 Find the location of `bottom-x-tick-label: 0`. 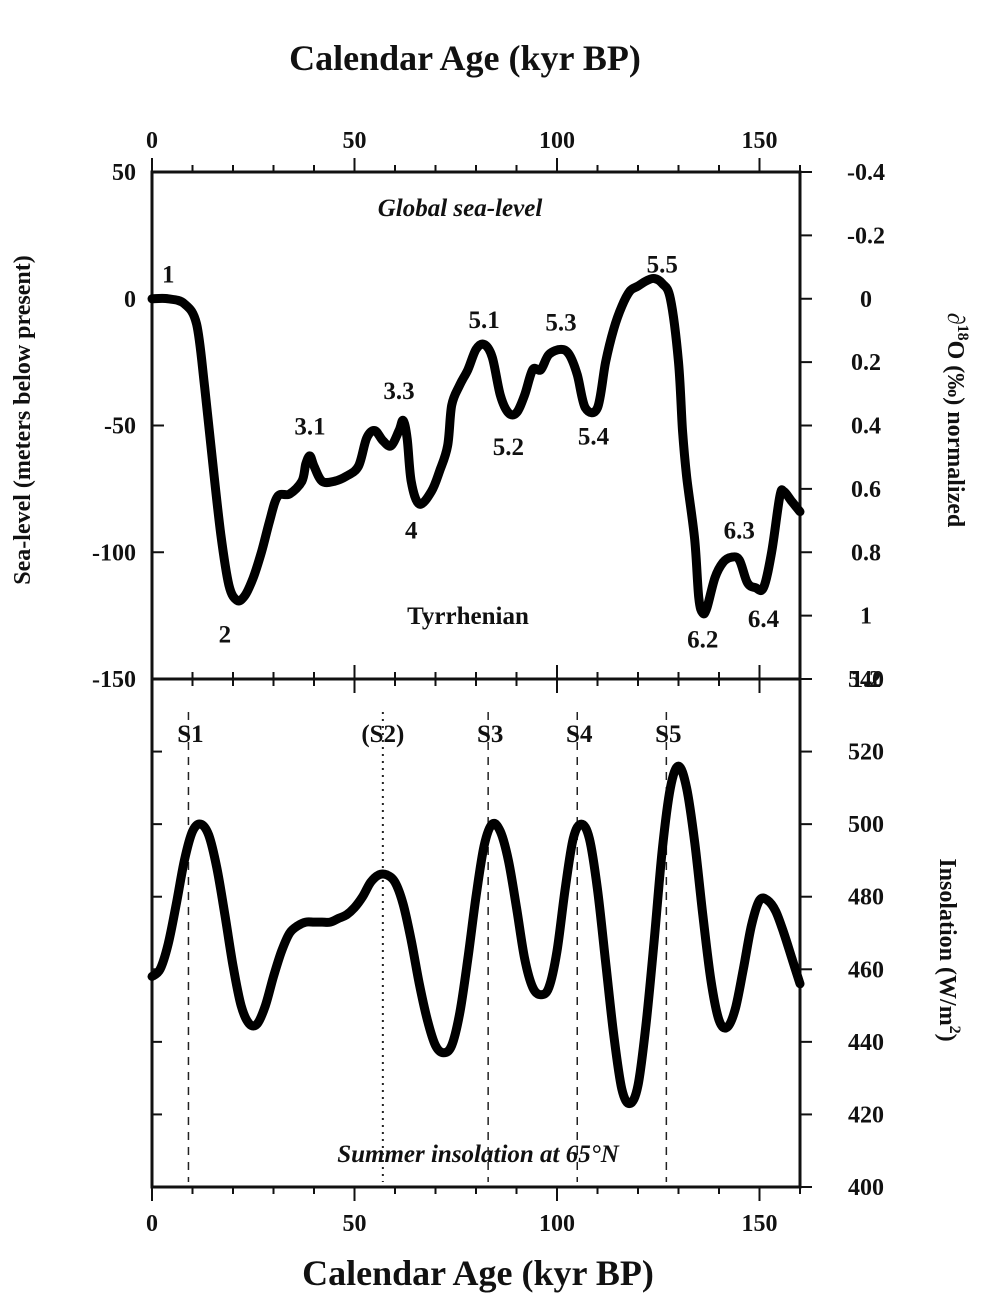

bottom-x-tick-label: 0 is located at coordinates (152, 1224).